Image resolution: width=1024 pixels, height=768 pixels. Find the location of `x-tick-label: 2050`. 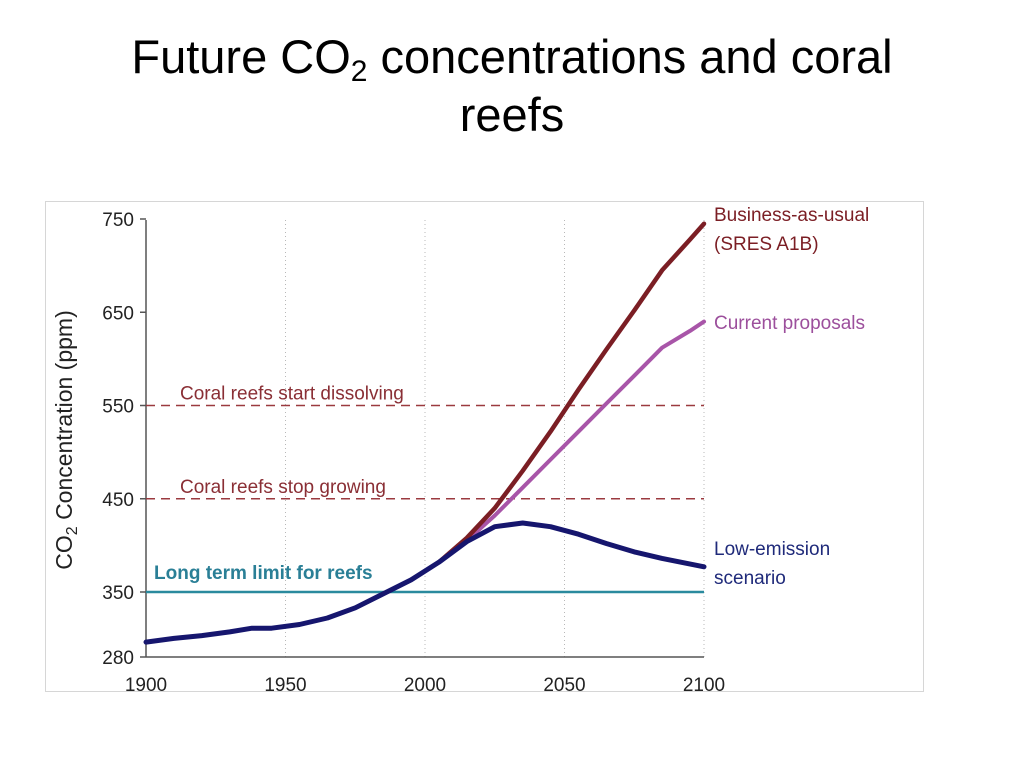

x-tick-label: 2050 is located at coordinates (564, 685).